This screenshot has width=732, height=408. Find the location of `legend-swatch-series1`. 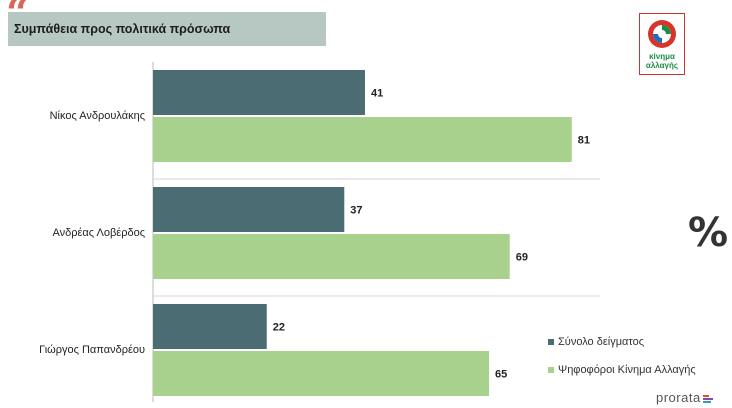

legend-swatch-series1 is located at coordinates (551, 342).